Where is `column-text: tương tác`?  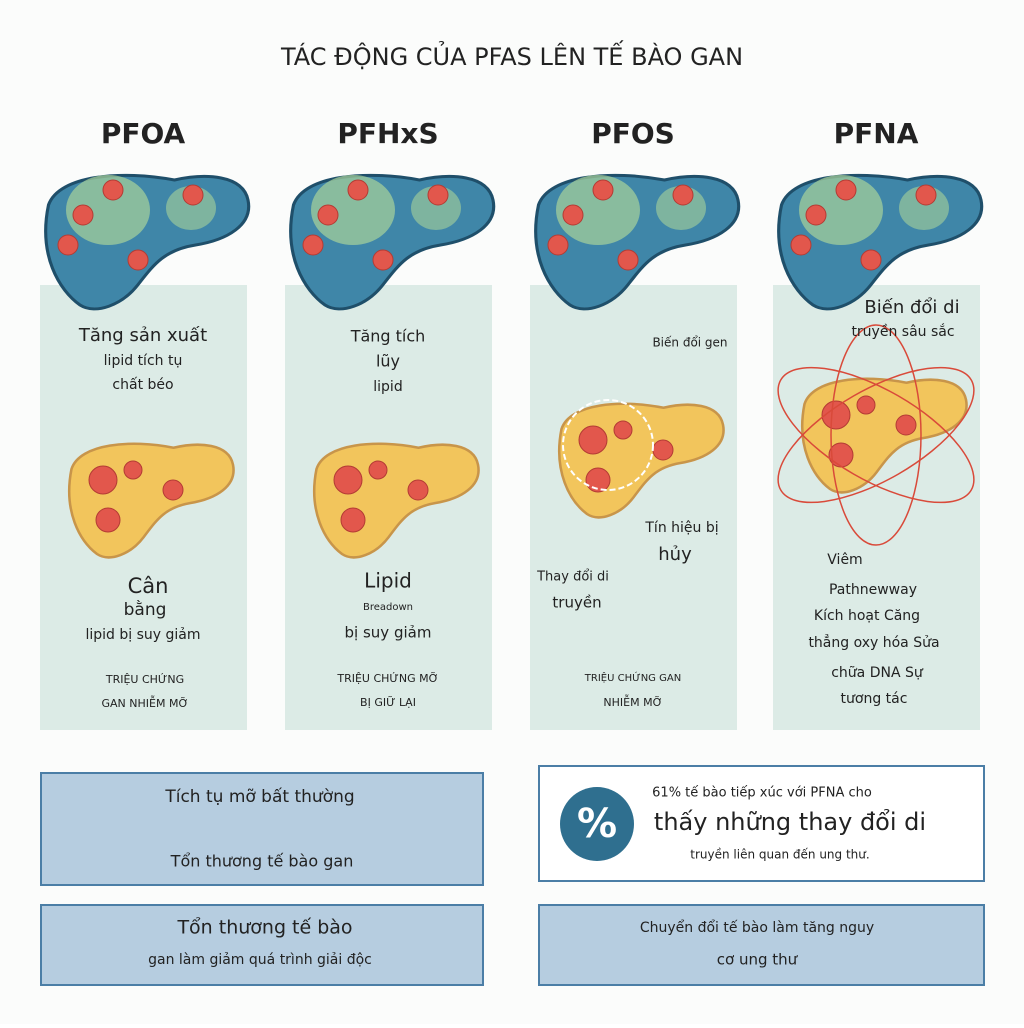 column-text: tương tác is located at coordinates (874, 699).